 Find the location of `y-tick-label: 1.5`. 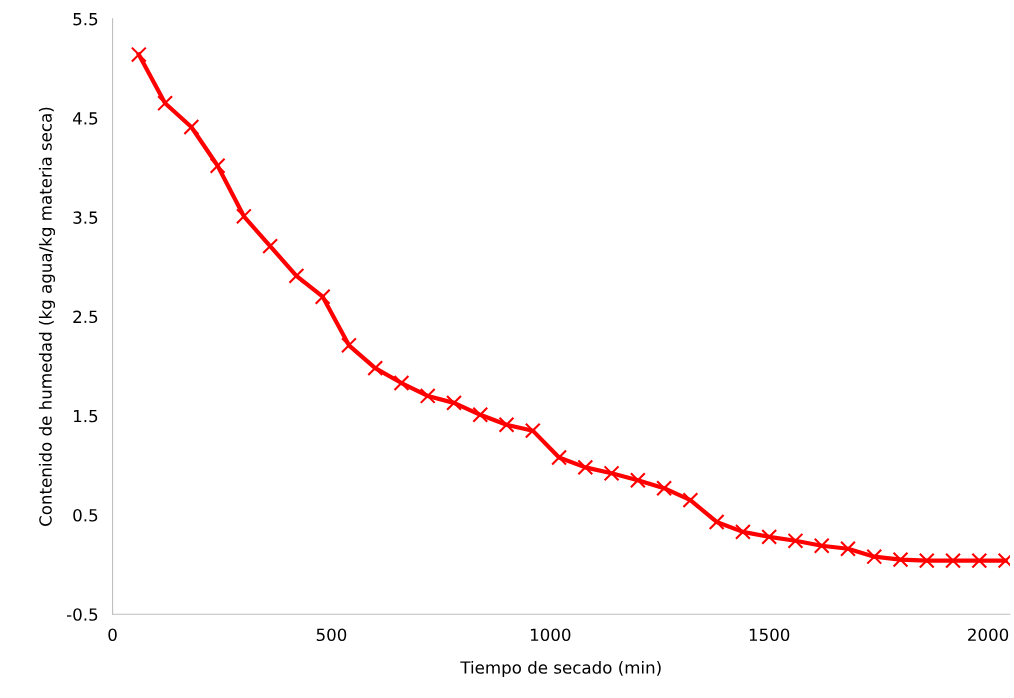

y-tick-label: 1.5 is located at coordinates (85, 416).